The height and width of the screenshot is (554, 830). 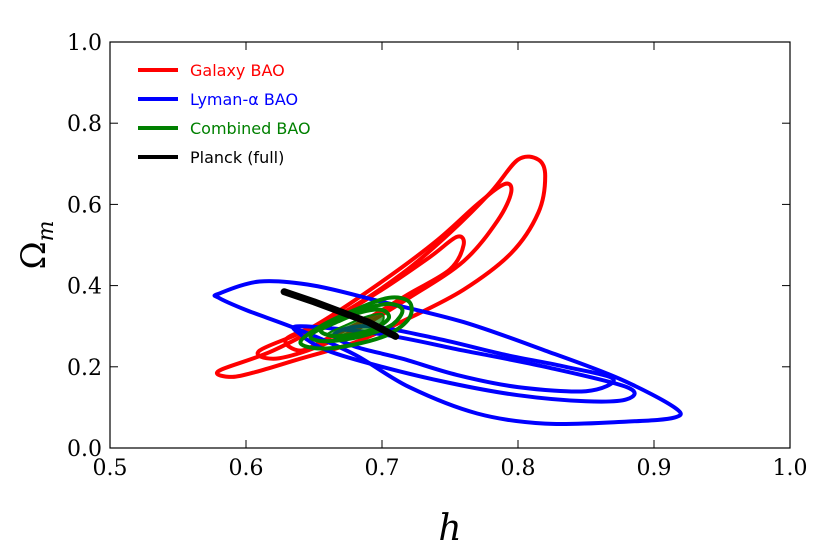 What do you see at coordinates (340, 314) in the screenshot?
I see `planck-constraint-band` at bounding box center [340, 314].